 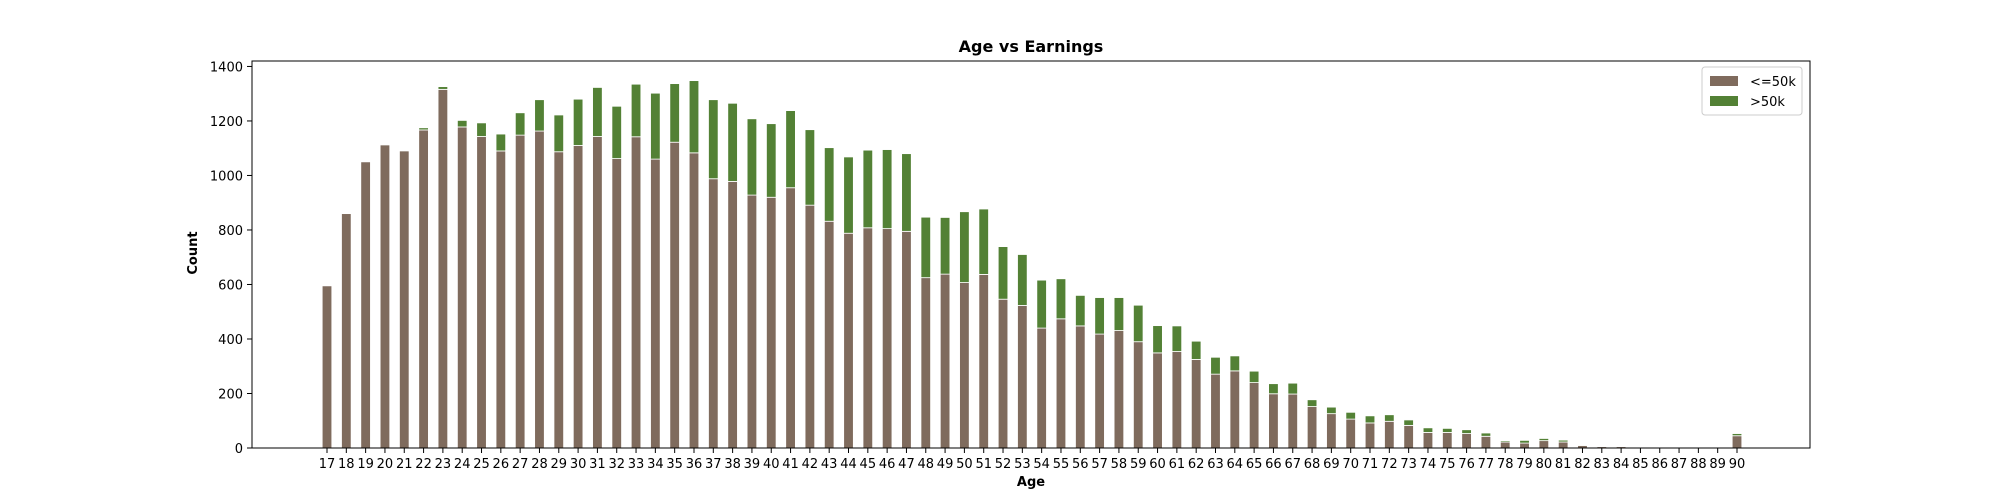 I want to click on x-tick-label: 46, so click(x=887, y=464).